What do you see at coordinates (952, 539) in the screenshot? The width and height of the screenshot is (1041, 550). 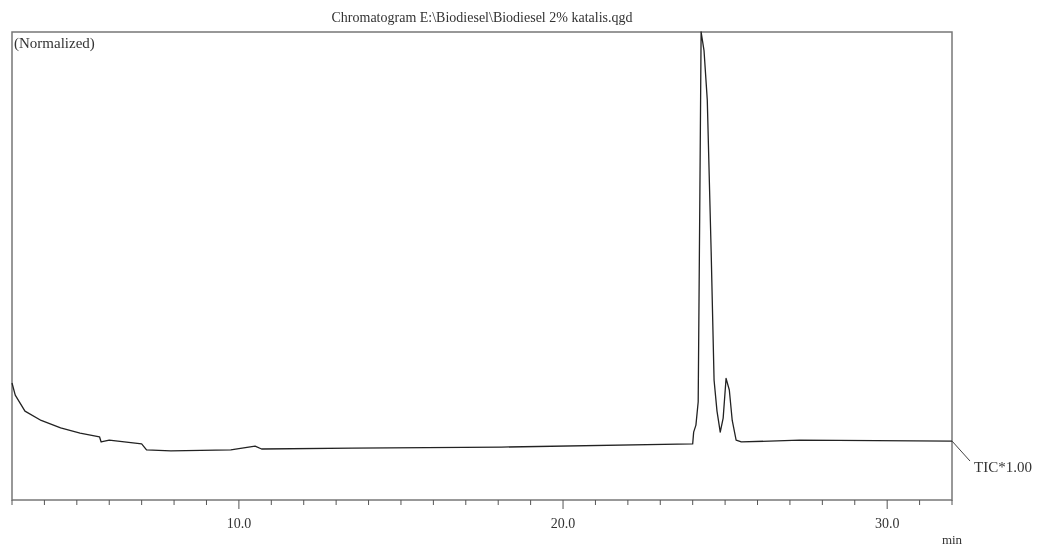 I see `x-axis-title: min` at bounding box center [952, 539].